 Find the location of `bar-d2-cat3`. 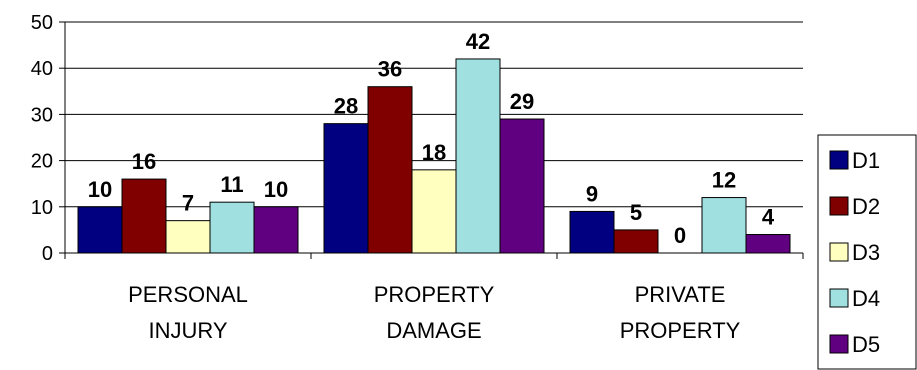

bar-d2-cat3 is located at coordinates (636, 241).